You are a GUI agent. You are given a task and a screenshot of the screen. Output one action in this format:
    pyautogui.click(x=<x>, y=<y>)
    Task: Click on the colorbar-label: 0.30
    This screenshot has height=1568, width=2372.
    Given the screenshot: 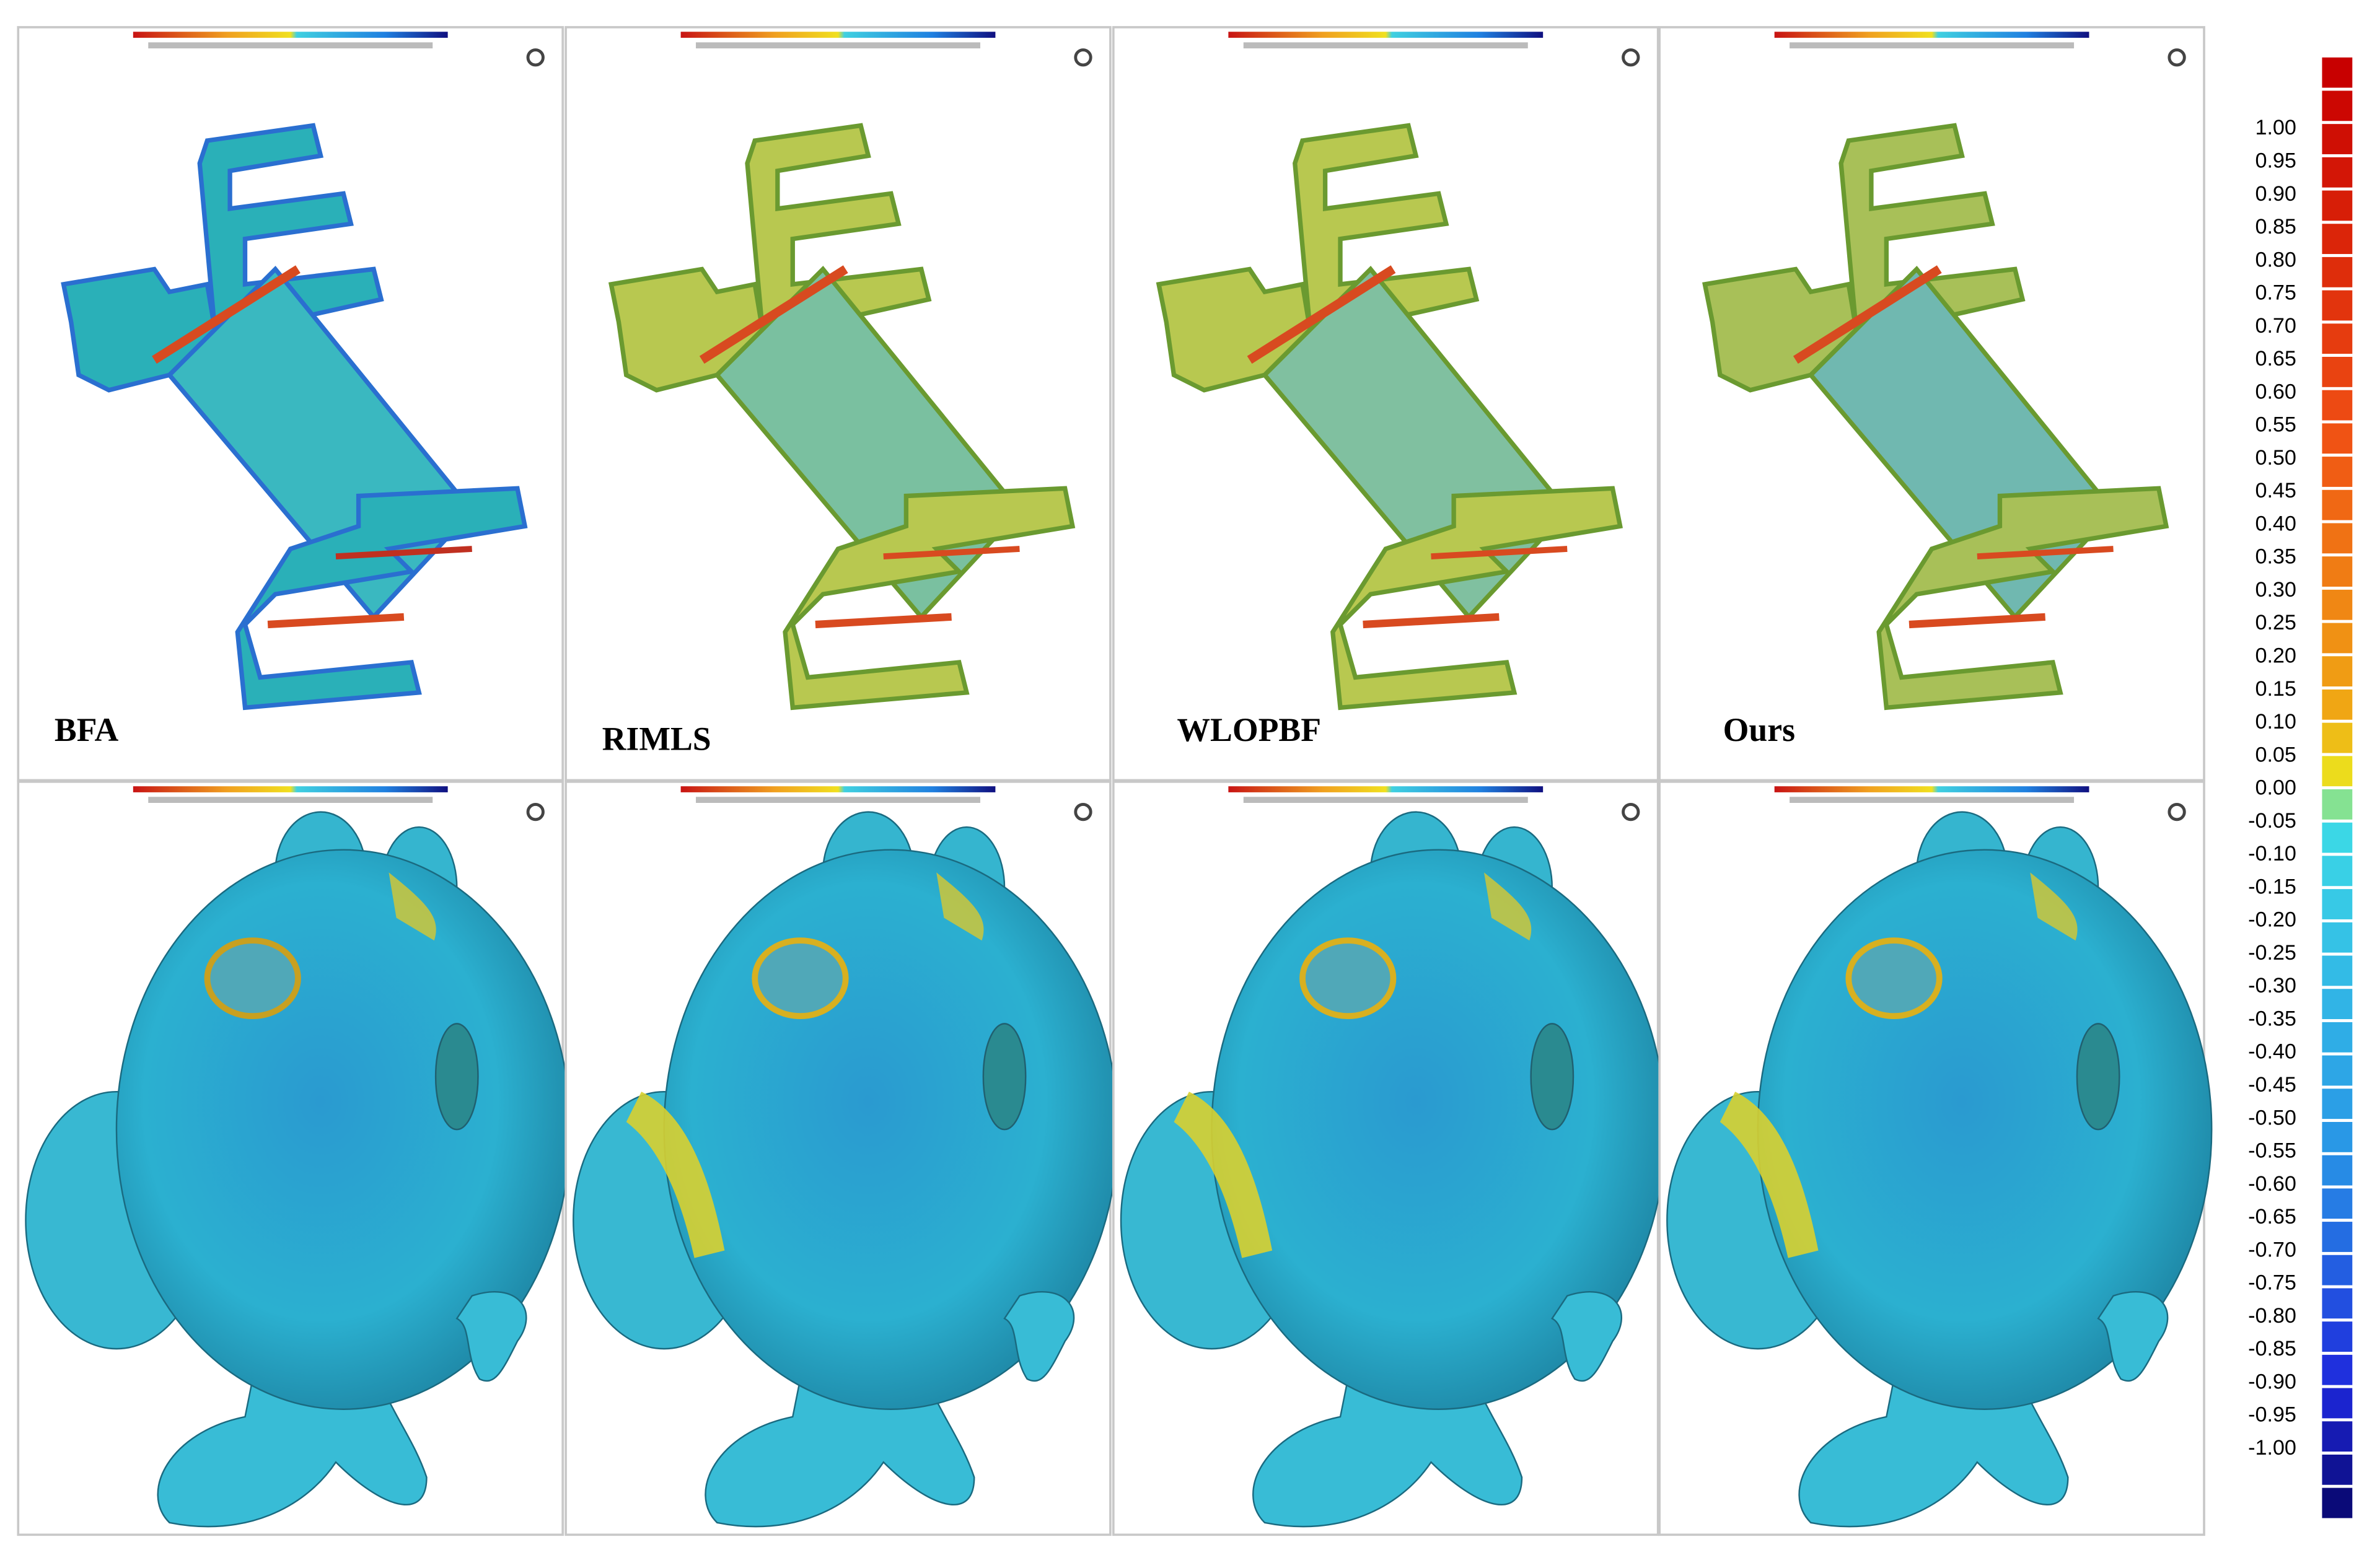 What is the action you would take?
    pyautogui.click(x=2275, y=590)
    